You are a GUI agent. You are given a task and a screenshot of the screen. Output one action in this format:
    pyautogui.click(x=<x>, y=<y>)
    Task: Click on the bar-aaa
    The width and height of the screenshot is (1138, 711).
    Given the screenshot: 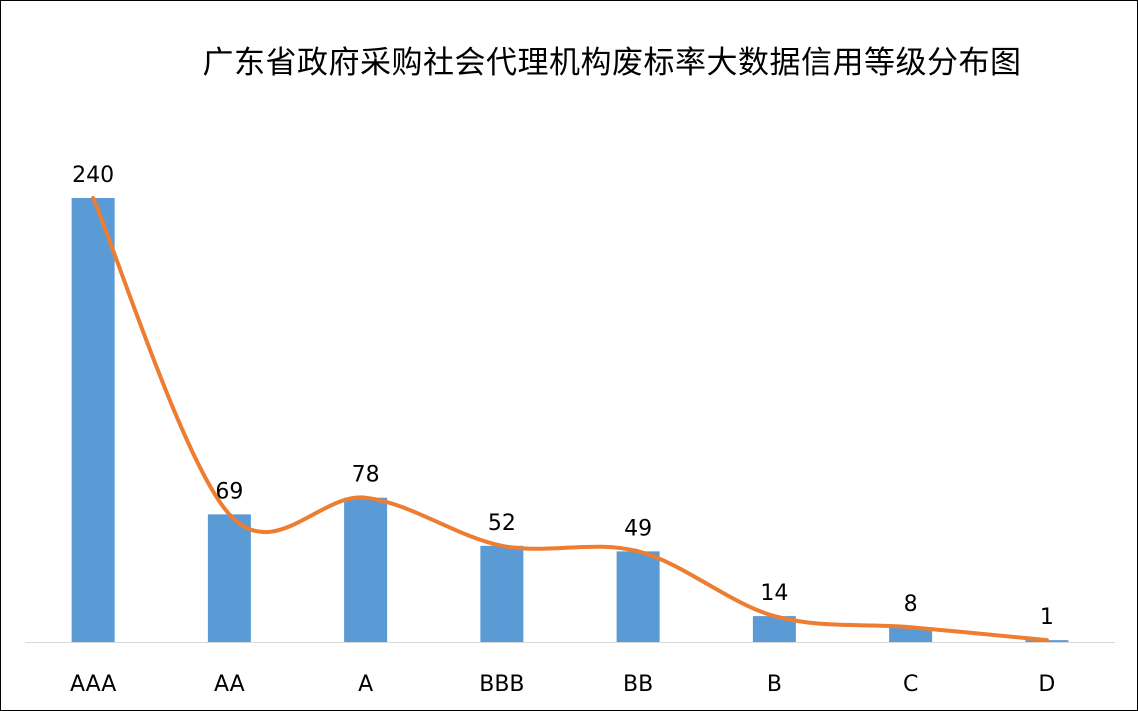 What is the action you would take?
    pyautogui.click(x=93, y=420)
    